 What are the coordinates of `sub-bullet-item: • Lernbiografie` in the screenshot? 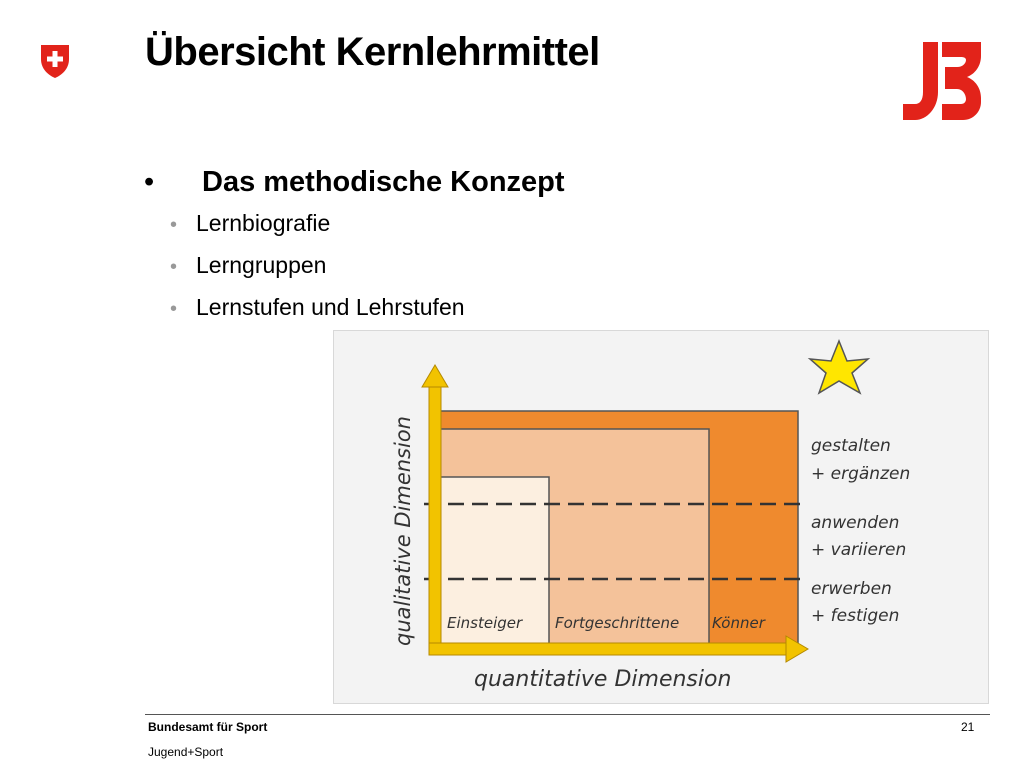 It's located at (367, 231).